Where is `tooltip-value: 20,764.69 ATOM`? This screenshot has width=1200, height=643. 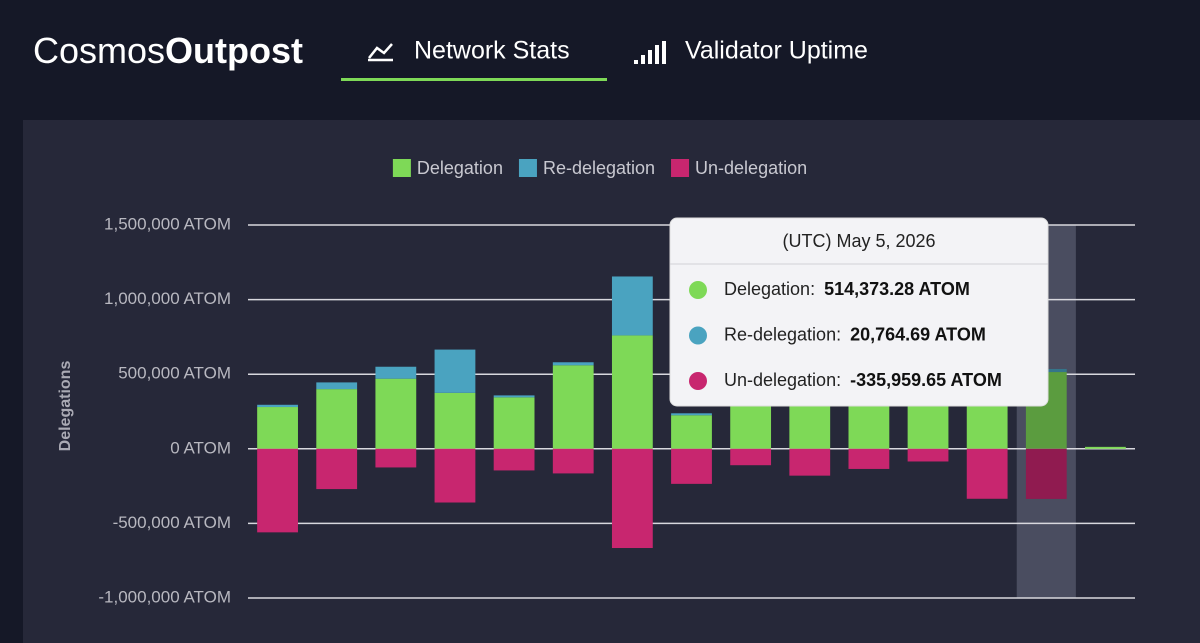 tooltip-value: 20,764.69 ATOM is located at coordinates (918, 334).